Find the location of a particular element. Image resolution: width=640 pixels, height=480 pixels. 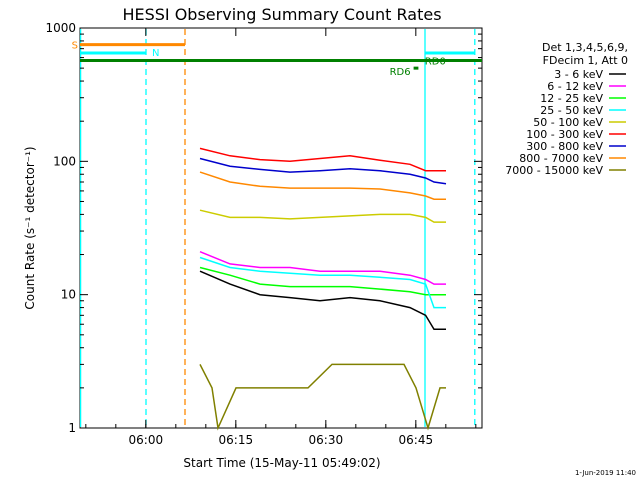

x-tick-label-0: 06:00 is located at coordinates (146, 440).